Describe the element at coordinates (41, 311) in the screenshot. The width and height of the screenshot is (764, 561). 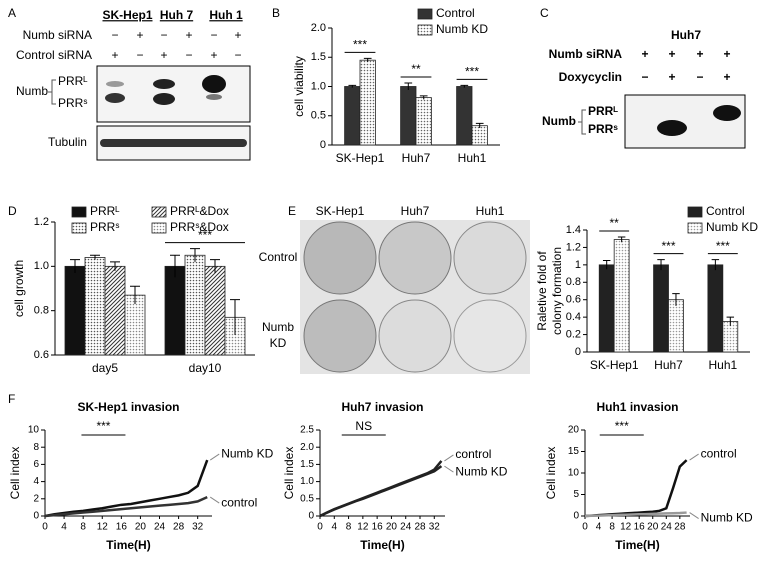
I see `y-tick-label: 0.8` at that location.